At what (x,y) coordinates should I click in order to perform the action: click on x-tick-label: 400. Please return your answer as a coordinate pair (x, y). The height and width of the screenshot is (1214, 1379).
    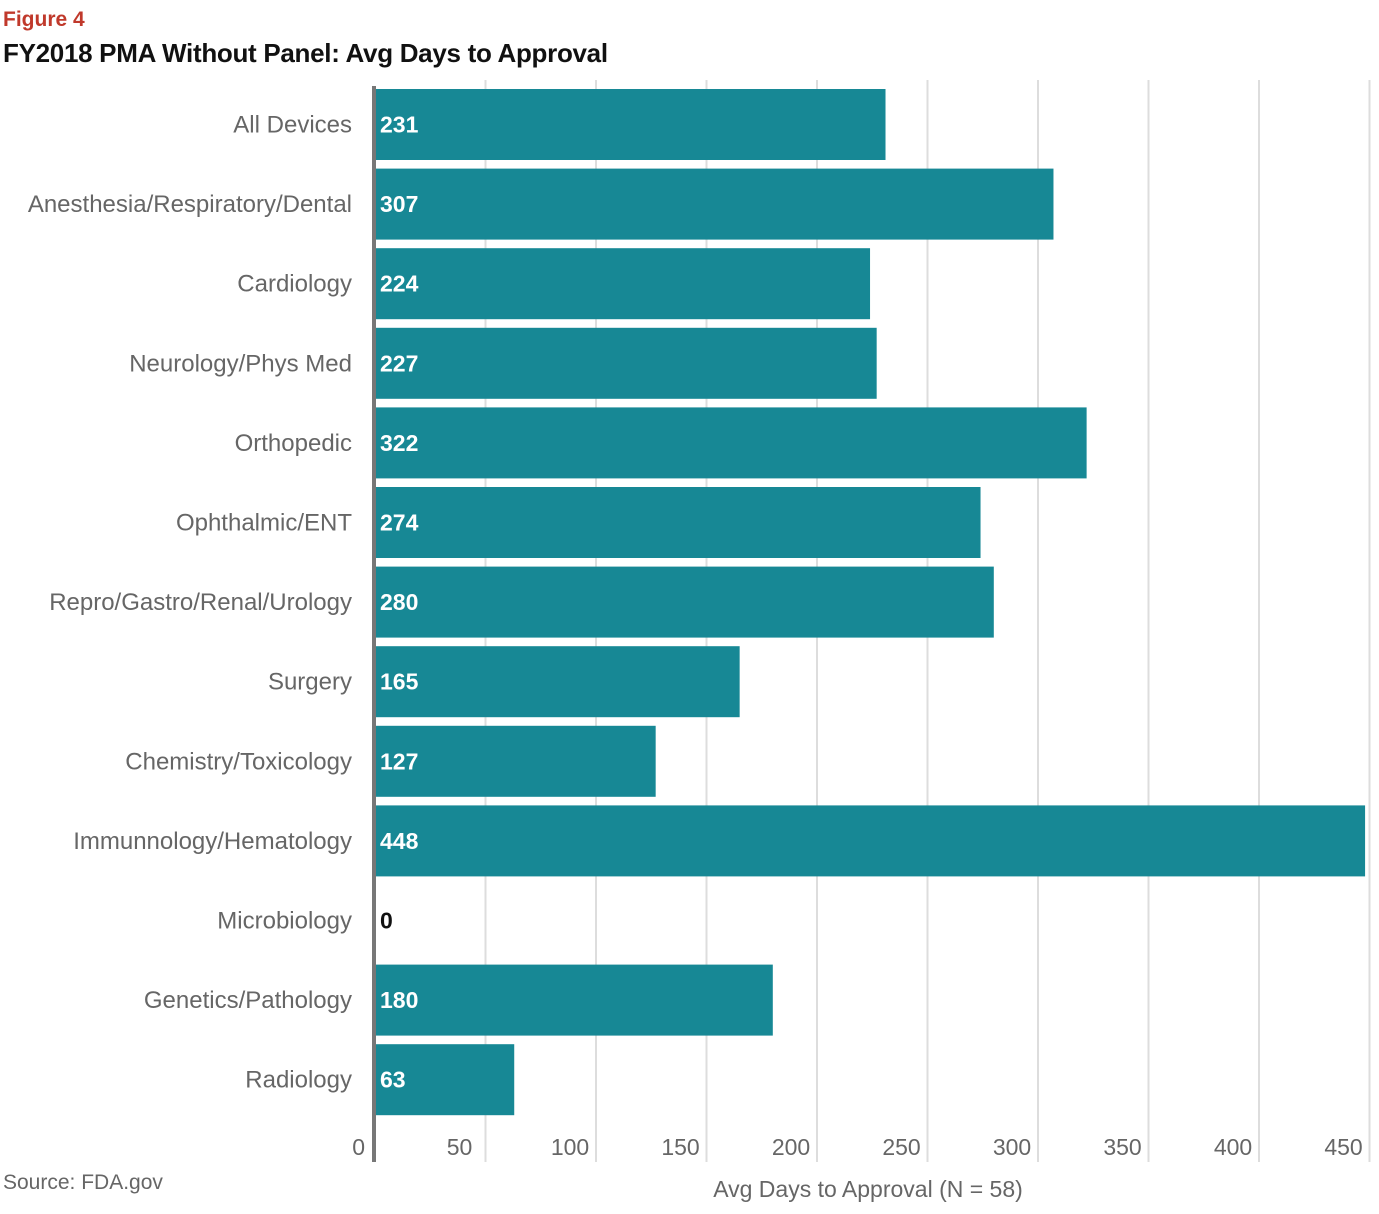
    Looking at the image, I should click on (1233, 1147).